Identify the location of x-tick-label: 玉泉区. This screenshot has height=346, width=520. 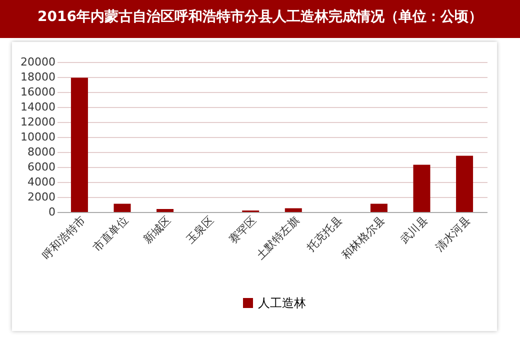
(200, 230).